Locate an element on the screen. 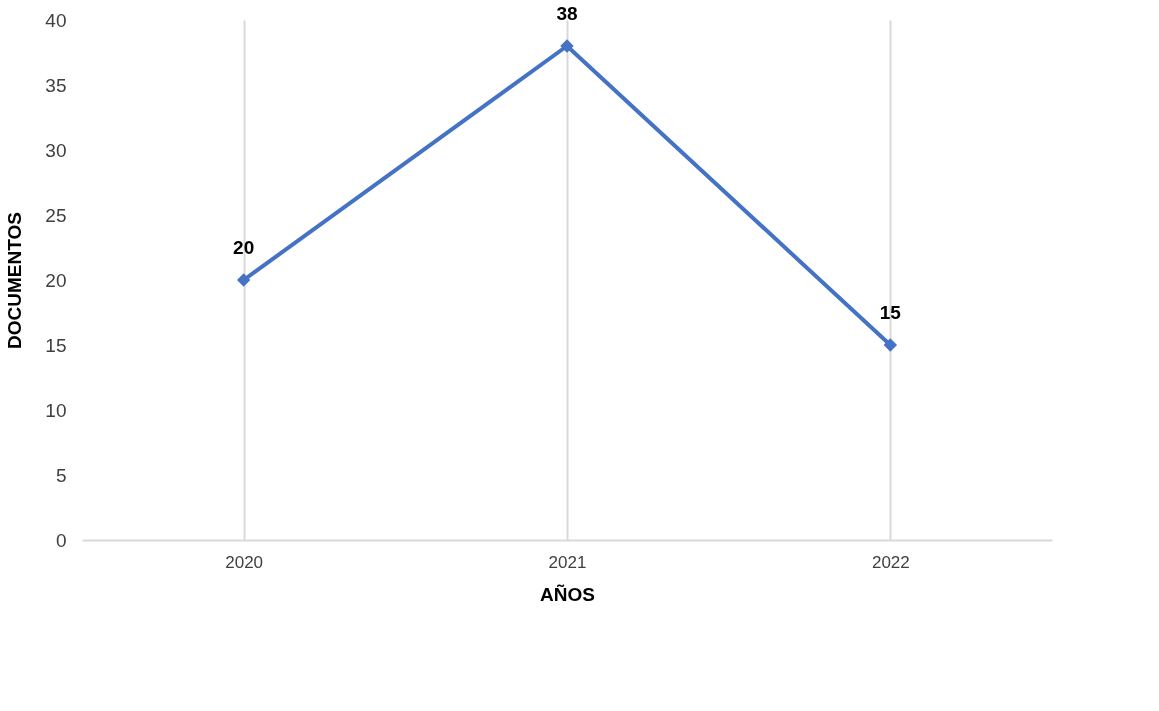 The image size is (1159, 711). y-tick-label: 40 is located at coordinates (56, 20).